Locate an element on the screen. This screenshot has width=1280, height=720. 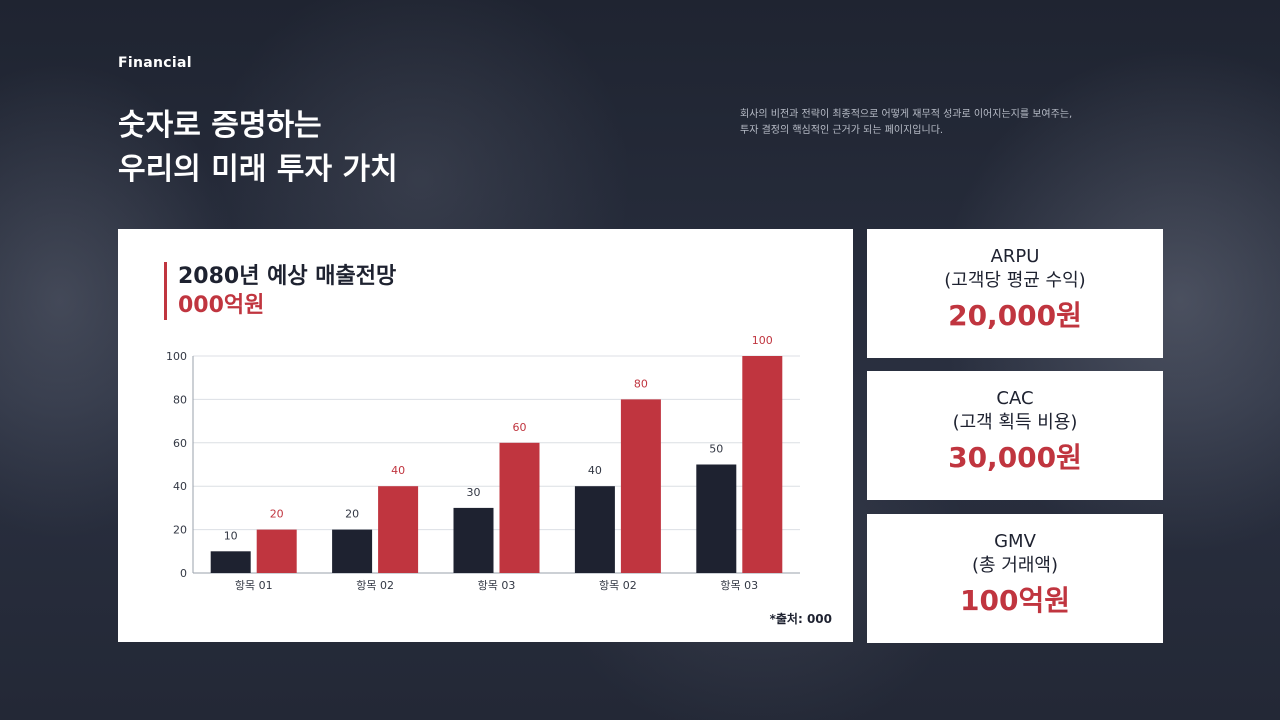
kpi-description: (총 거래액) is located at coordinates (1014, 565).